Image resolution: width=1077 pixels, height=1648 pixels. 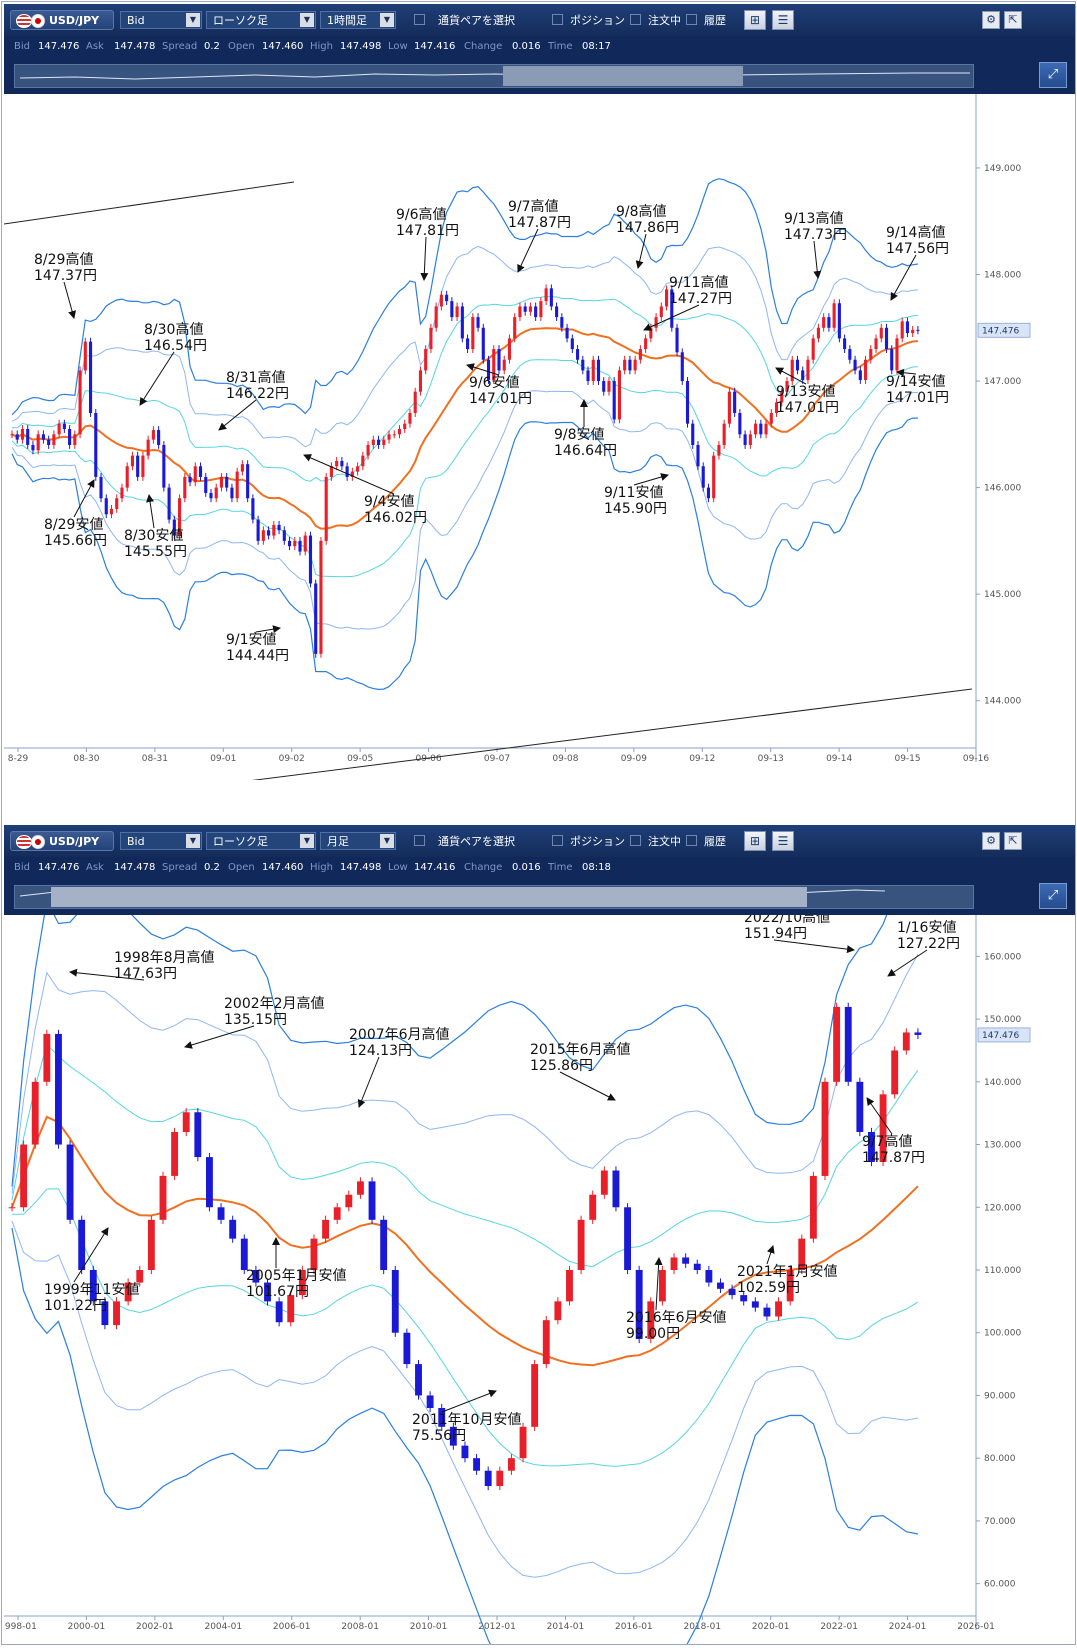 What do you see at coordinates (839, 759) in the screenshot?
I see `x-tick-label: 09-14` at bounding box center [839, 759].